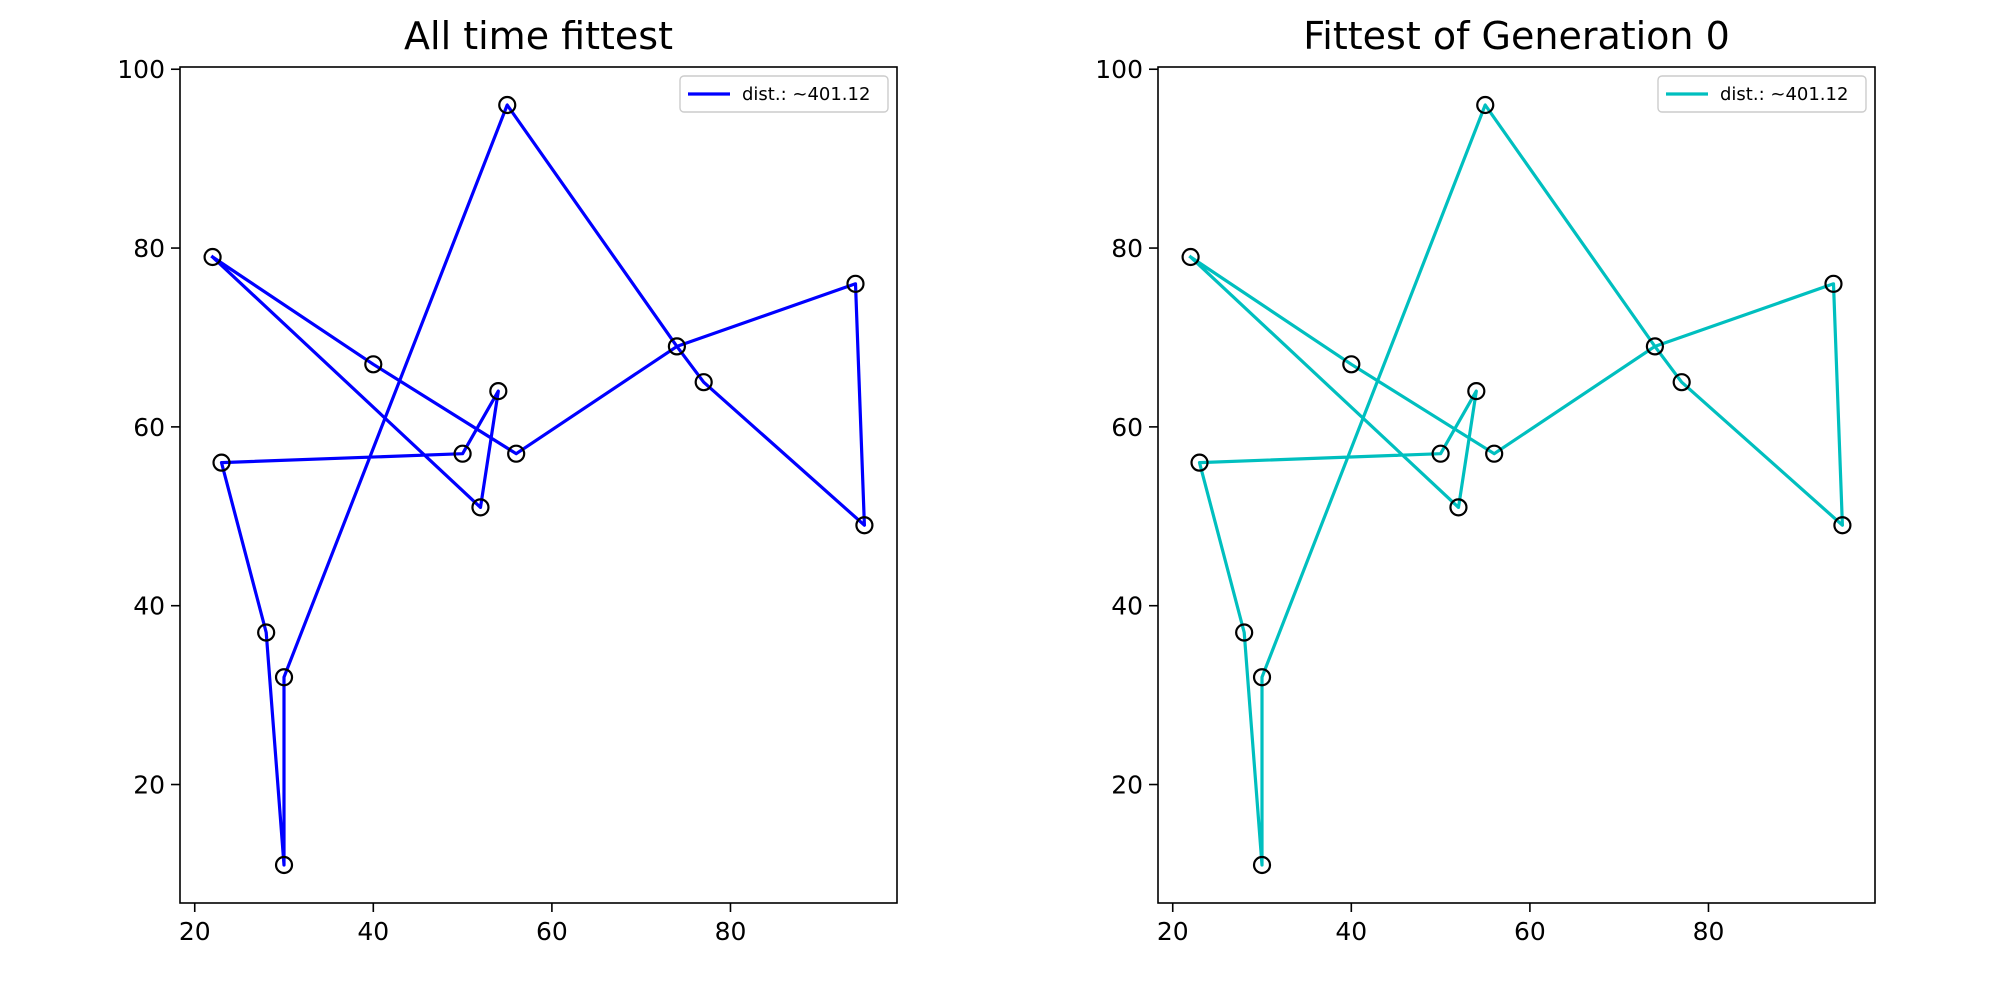  Describe the element at coordinates (1516, 36) in the screenshot. I see `chart-title: Fittest of Generation 0` at that location.